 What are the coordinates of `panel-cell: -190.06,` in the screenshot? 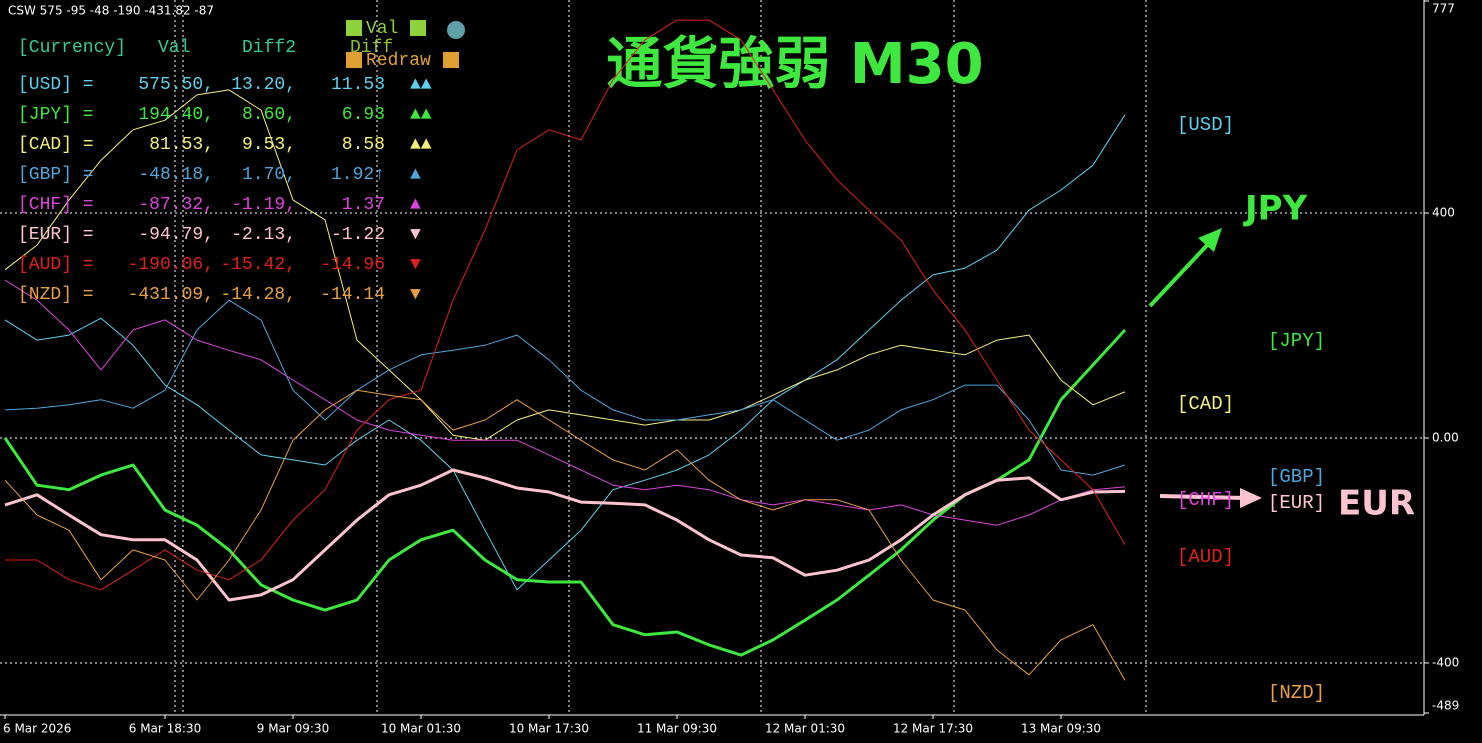 It's located at (171, 265).